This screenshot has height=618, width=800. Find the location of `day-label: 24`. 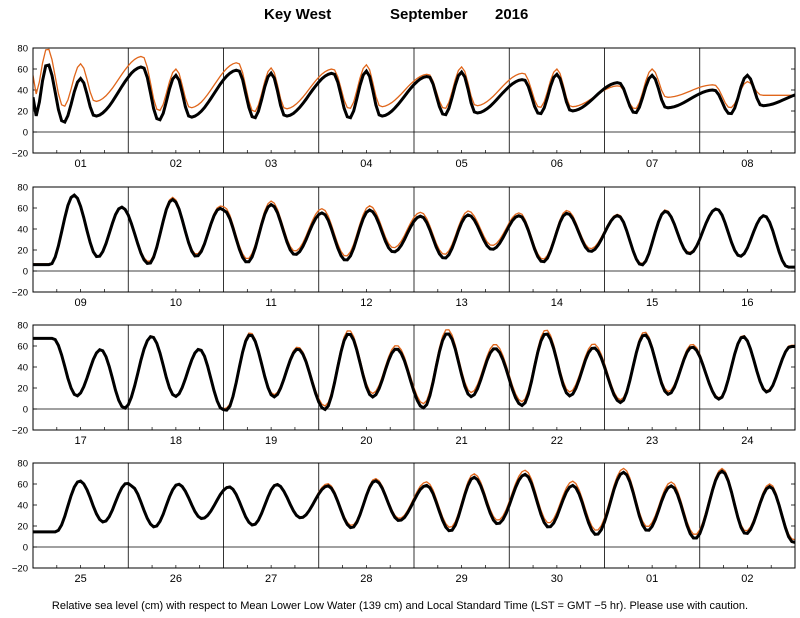

day-label: 24 is located at coordinates (747, 441).